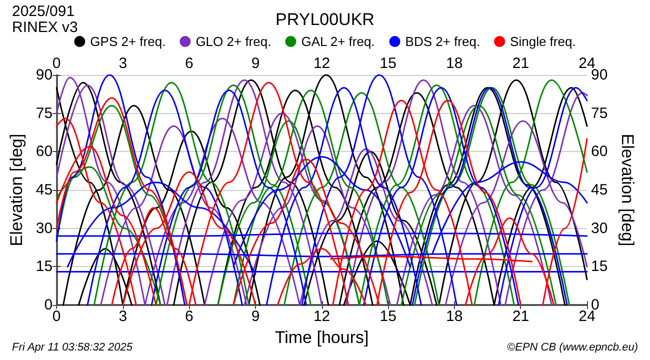  I want to click on y2-tick-label: 60, so click(599, 151).